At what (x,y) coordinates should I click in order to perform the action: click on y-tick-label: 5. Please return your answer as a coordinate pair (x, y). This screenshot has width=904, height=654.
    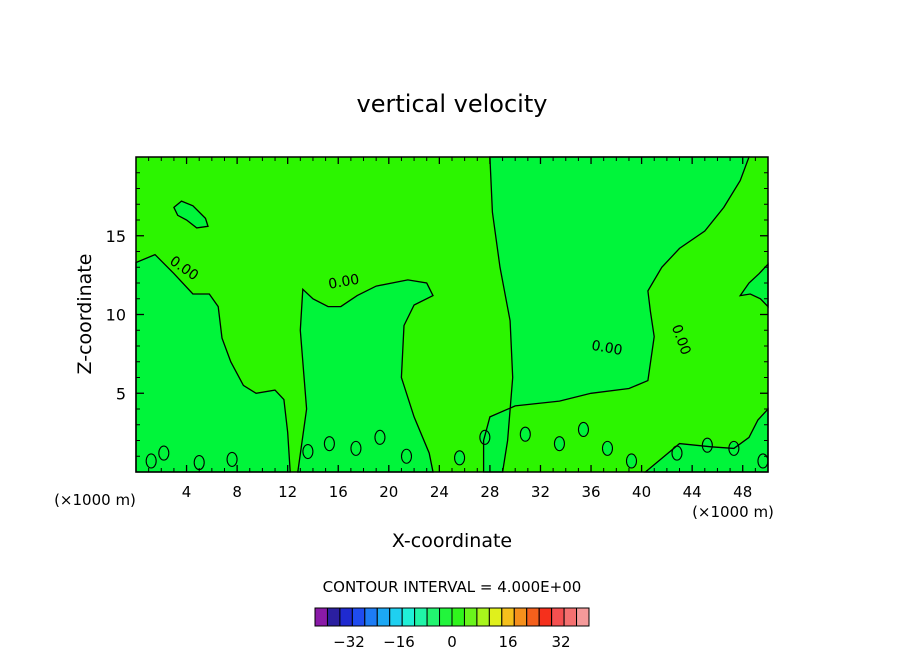
    Looking at the image, I should click on (121, 393).